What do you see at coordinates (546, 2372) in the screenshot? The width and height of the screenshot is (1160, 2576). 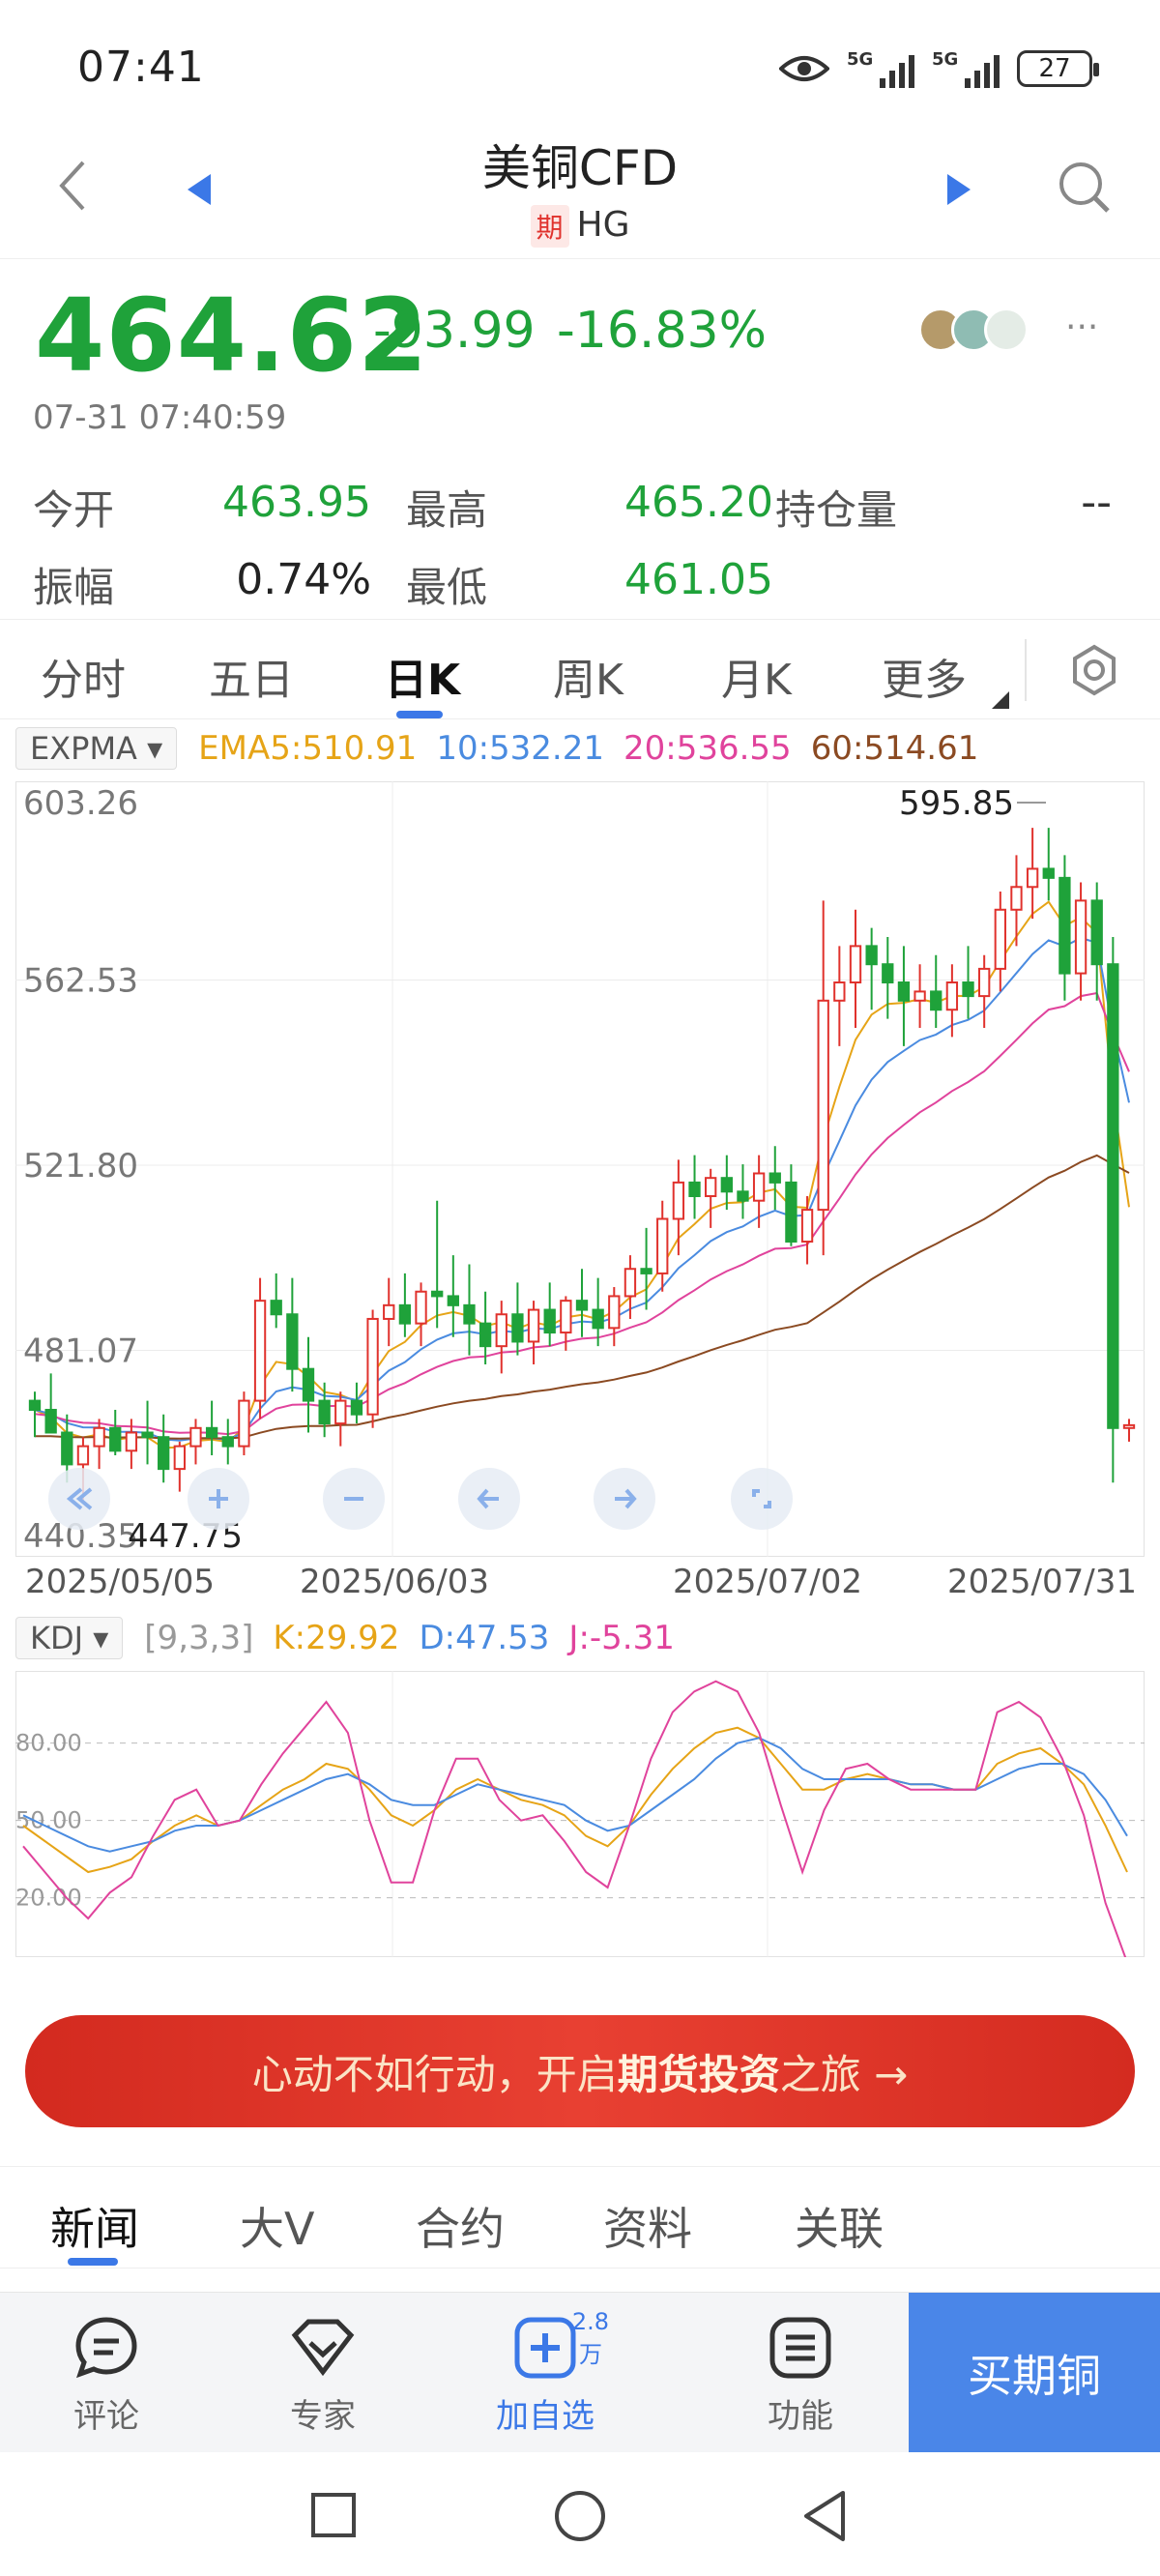 I see `add-favorite-button: 2.8万 加自选` at bounding box center [546, 2372].